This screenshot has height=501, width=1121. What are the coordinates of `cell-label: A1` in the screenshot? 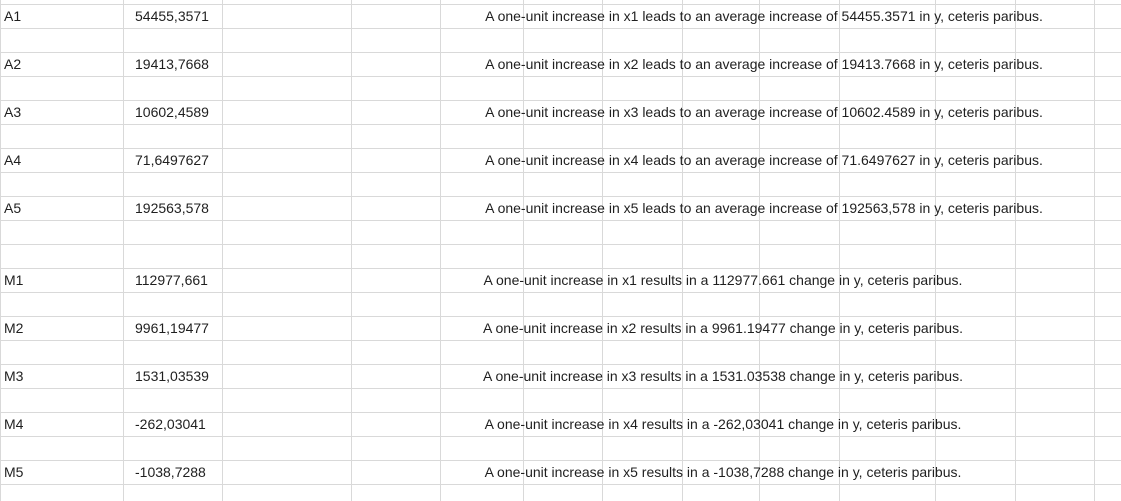 It's located at (13, 16).